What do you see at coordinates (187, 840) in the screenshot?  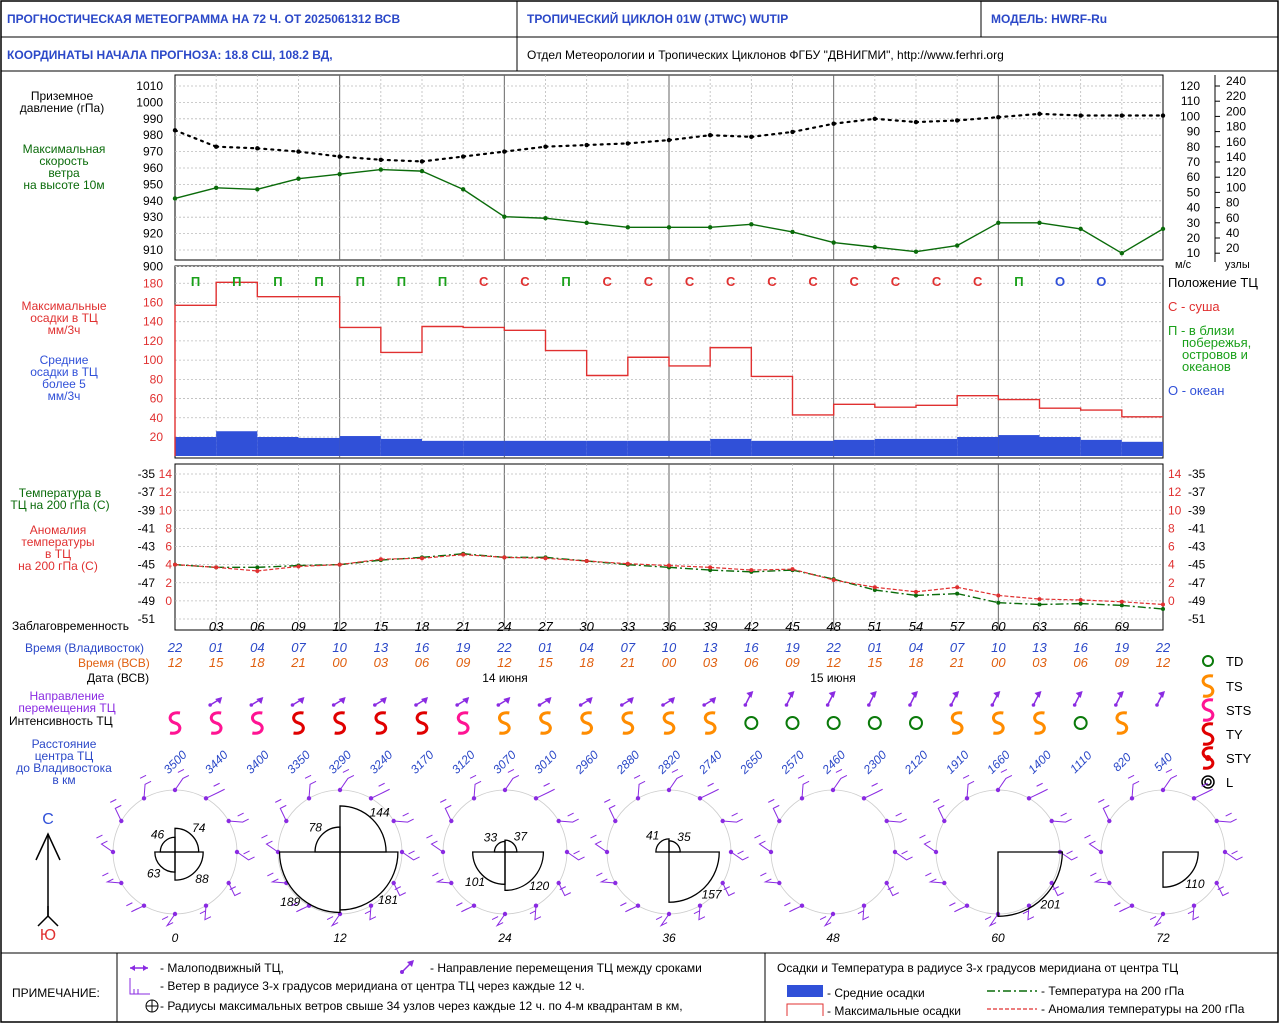 I see `radius-quadrant` at bounding box center [187, 840].